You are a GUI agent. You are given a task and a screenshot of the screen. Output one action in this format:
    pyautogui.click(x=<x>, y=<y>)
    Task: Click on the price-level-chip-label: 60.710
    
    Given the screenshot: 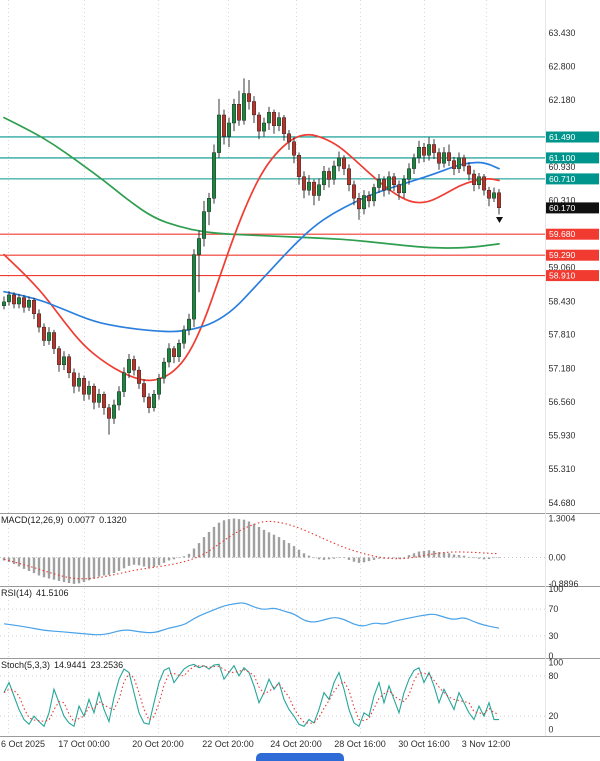 What is the action you would take?
    pyautogui.click(x=562, y=179)
    